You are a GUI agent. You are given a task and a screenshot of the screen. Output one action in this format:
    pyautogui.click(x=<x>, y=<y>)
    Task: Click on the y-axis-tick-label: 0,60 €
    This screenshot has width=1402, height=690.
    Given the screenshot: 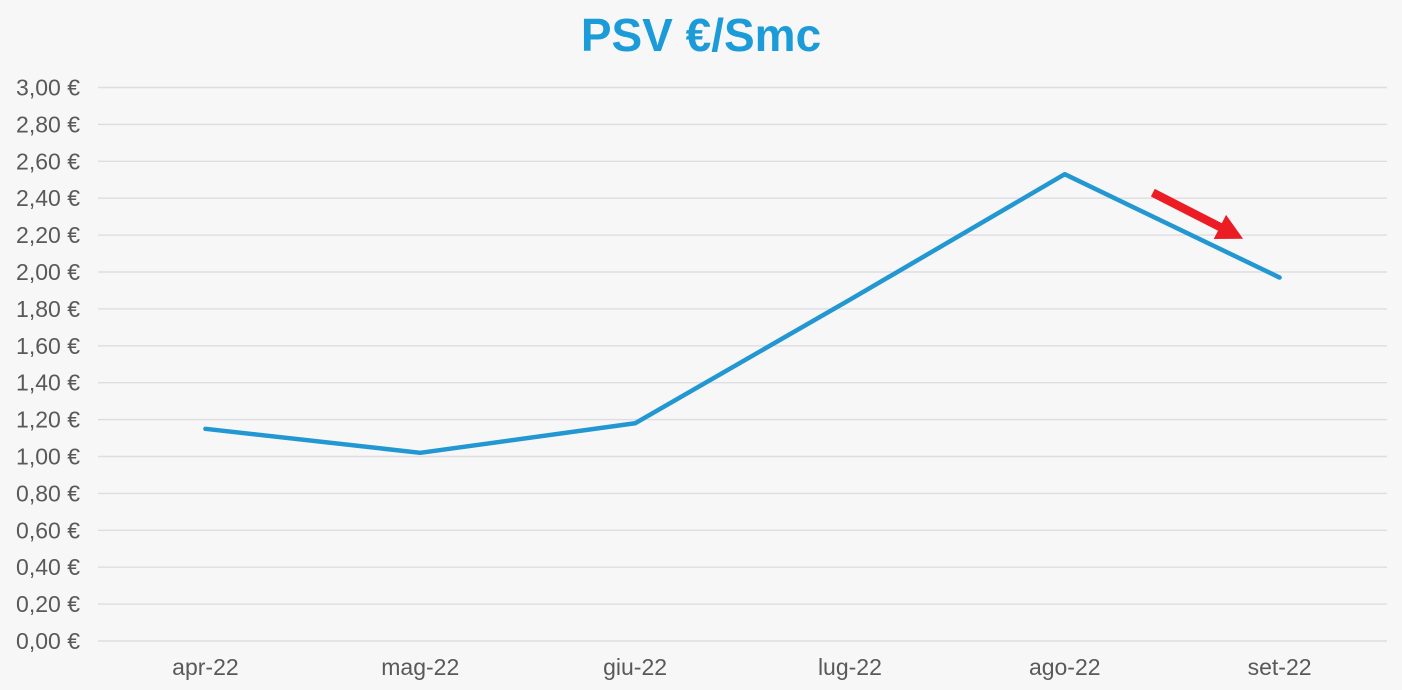 What is the action you would take?
    pyautogui.click(x=48, y=530)
    